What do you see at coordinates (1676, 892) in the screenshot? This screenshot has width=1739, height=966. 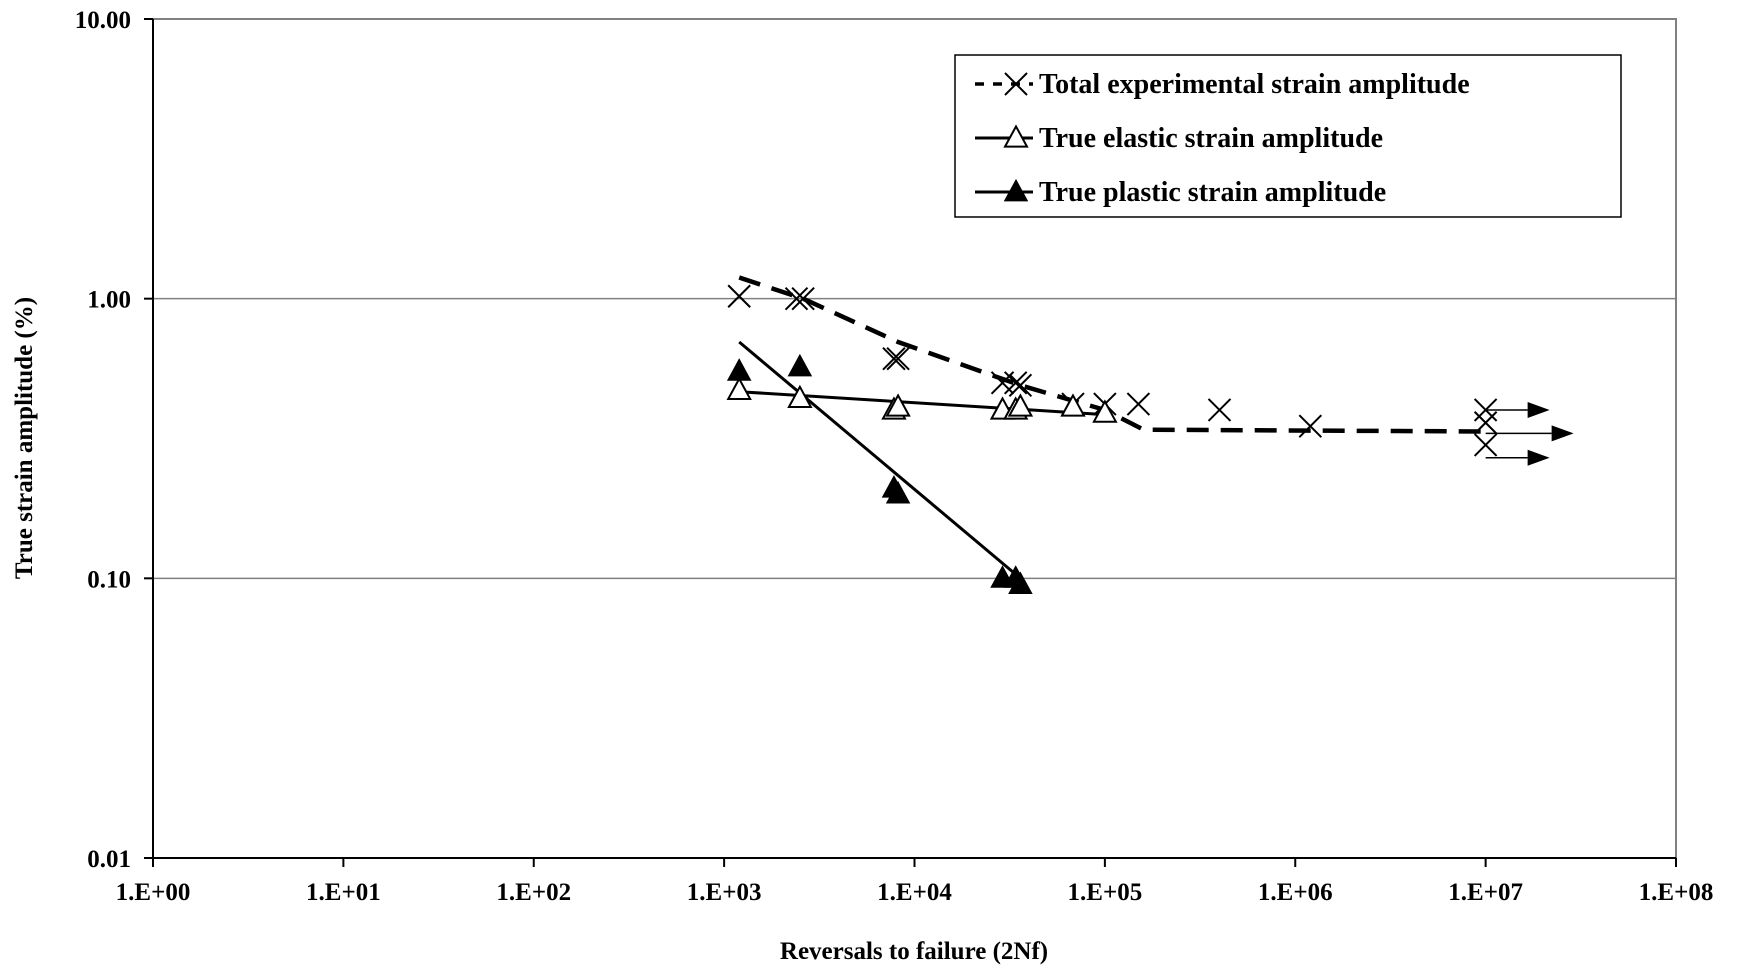 I see `x-tick-label: 1.E+08` at bounding box center [1676, 892].